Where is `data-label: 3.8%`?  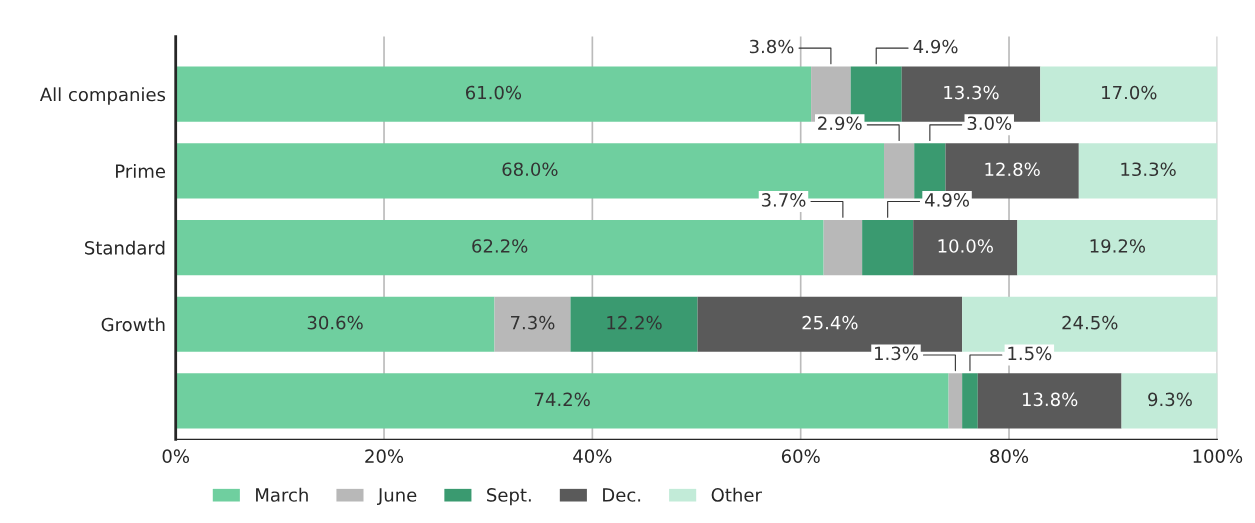 data-label: 3.8% is located at coordinates (771, 46).